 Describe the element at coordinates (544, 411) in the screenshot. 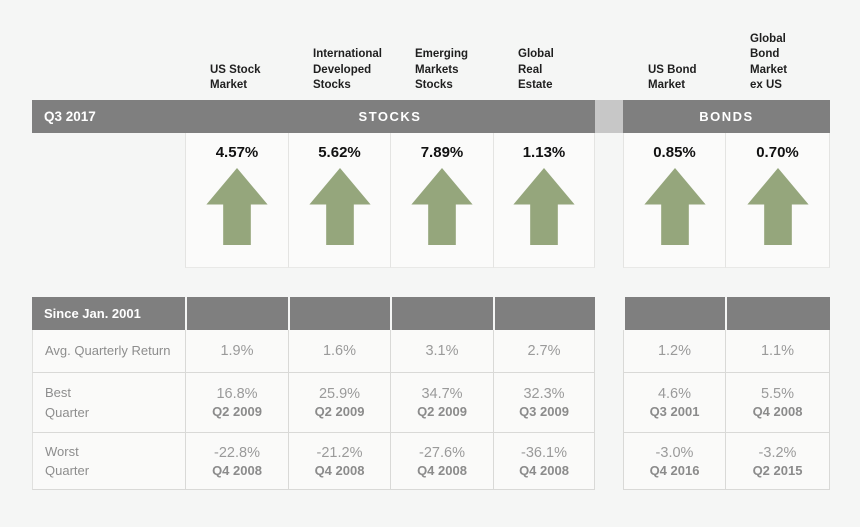

I see `cell-quarter: Q3 2009` at that location.